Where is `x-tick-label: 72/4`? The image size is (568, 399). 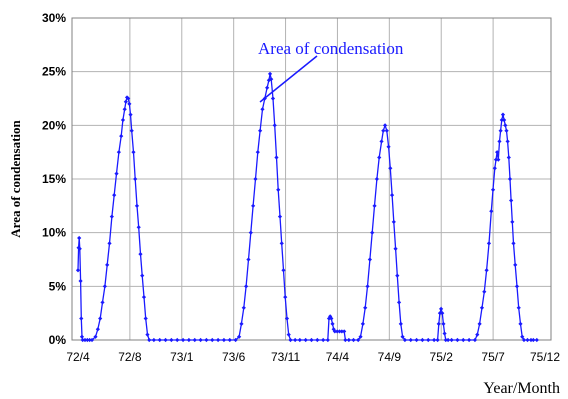 x-tick-label: 72/4 is located at coordinates (78, 357).